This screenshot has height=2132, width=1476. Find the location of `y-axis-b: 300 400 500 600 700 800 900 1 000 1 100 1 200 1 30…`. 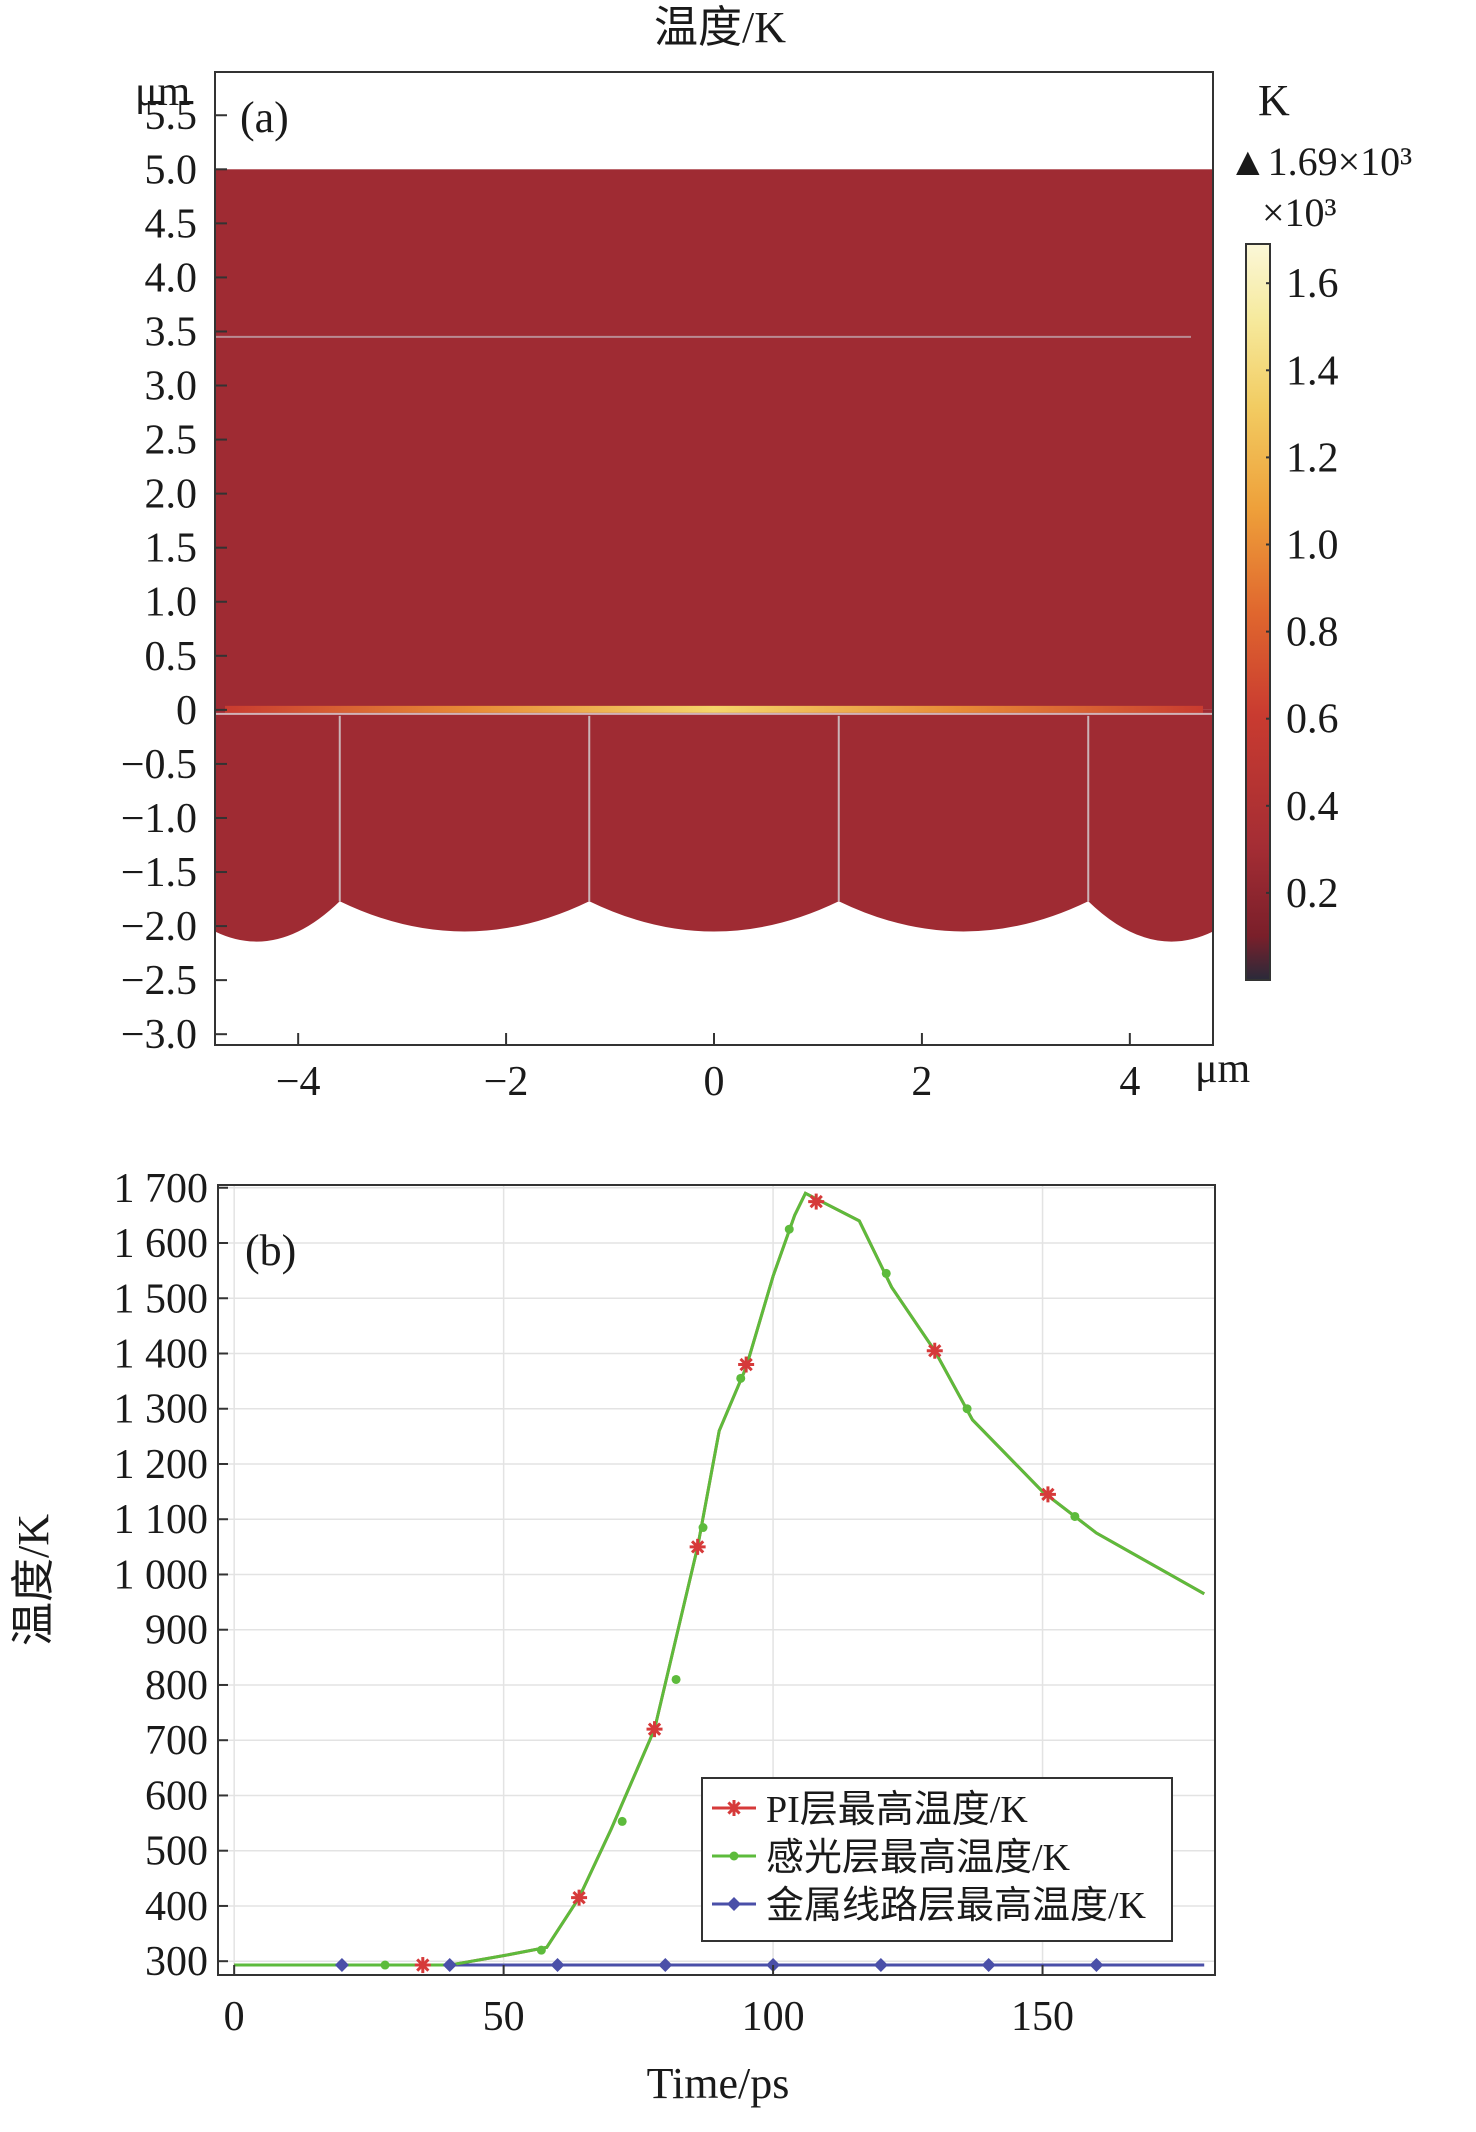

y-axis-b: 300 400 500 600 700 800 900 1 000 1 100 1 200 1 30… is located at coordinates (171, 1575).